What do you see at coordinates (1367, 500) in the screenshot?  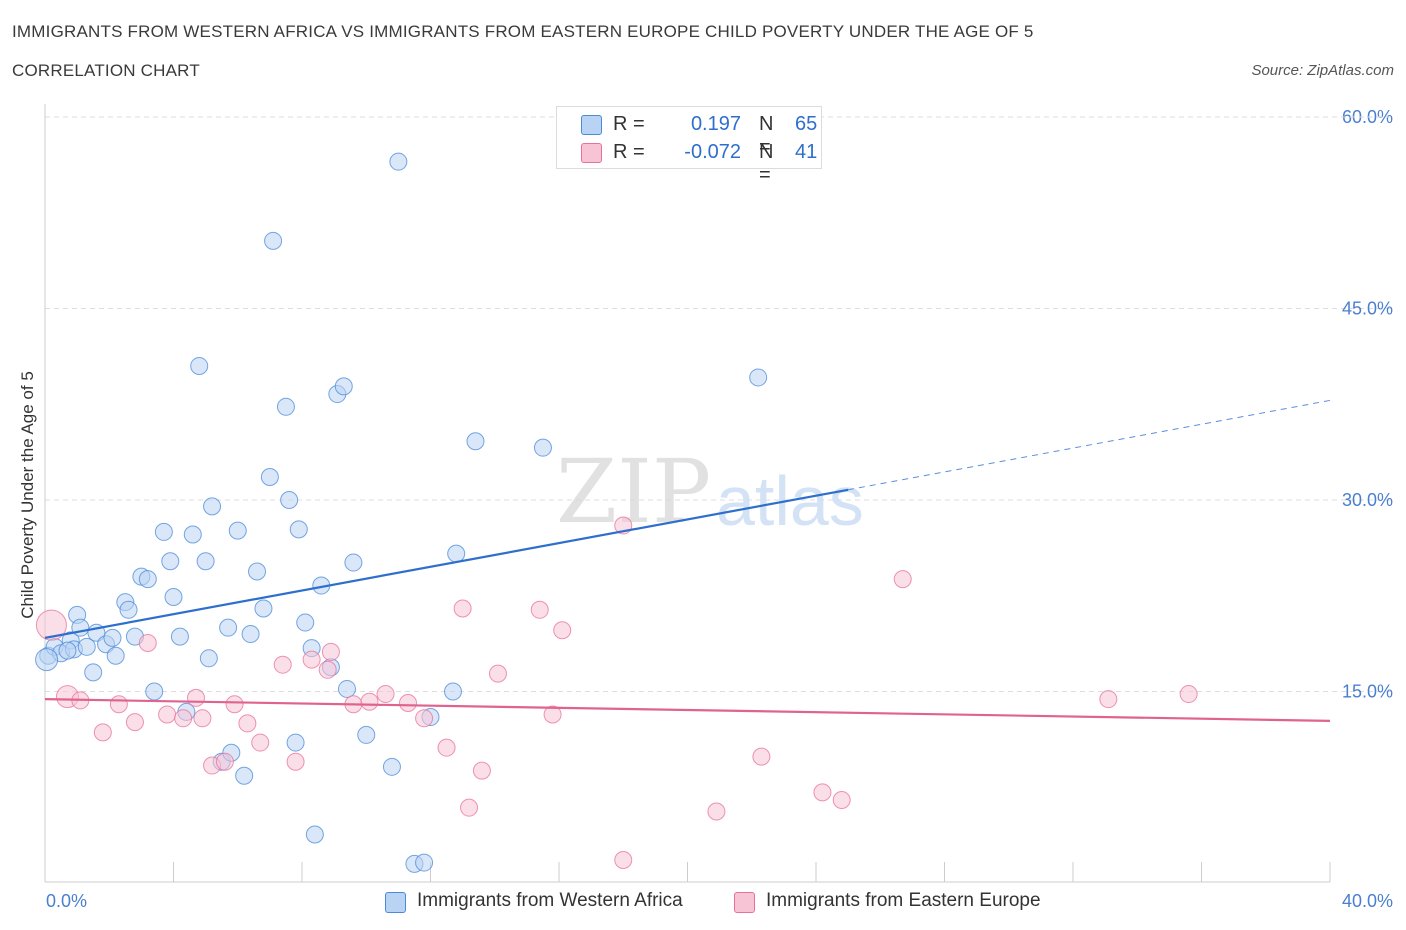 I see `y-tick-label: 30.0%` at bounding box center [1367, 500].